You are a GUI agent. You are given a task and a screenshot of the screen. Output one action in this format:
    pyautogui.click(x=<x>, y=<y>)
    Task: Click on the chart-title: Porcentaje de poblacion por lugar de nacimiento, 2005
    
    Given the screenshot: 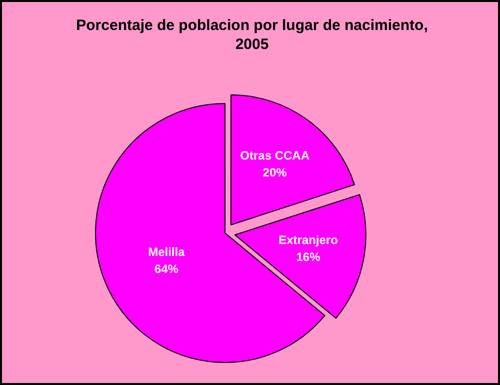 What is the action you would take?
    pyautogui.click(x=252, y=35)
    